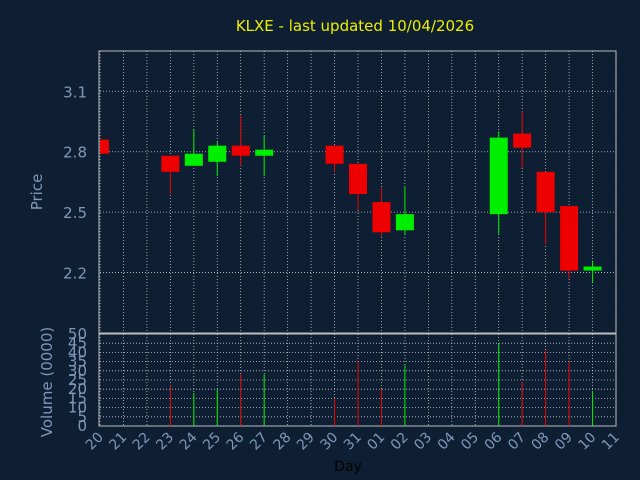  I want to click on day-tick-label: 24, so click(189, 441).